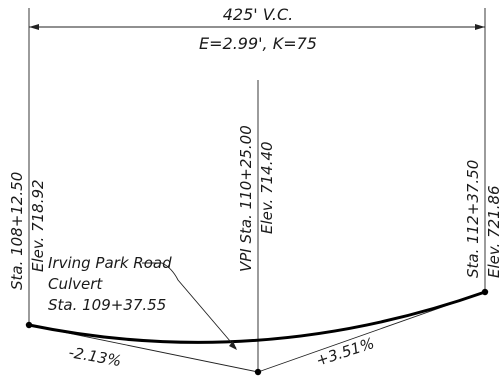  What do you see at coordinates (246, 198) in the screenshot?
I see `vpi-station-label: VPI Sta. 110+25.00` at bounding box center [246, 198].